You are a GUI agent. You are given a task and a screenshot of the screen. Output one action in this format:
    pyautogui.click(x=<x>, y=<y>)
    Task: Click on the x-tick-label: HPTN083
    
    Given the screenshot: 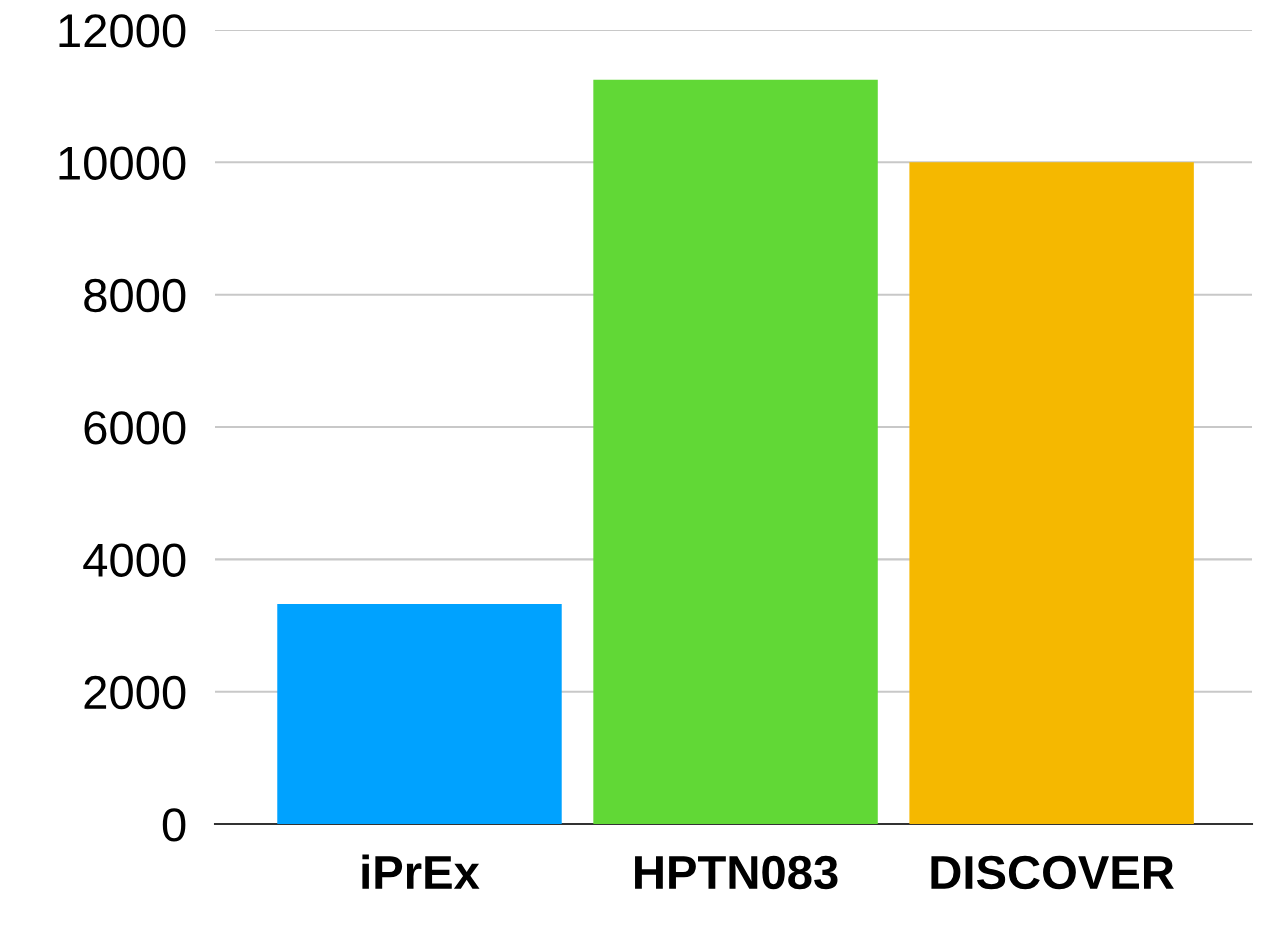 What is the action you would take?
    pyautogui.click(x=736, y=872)
    